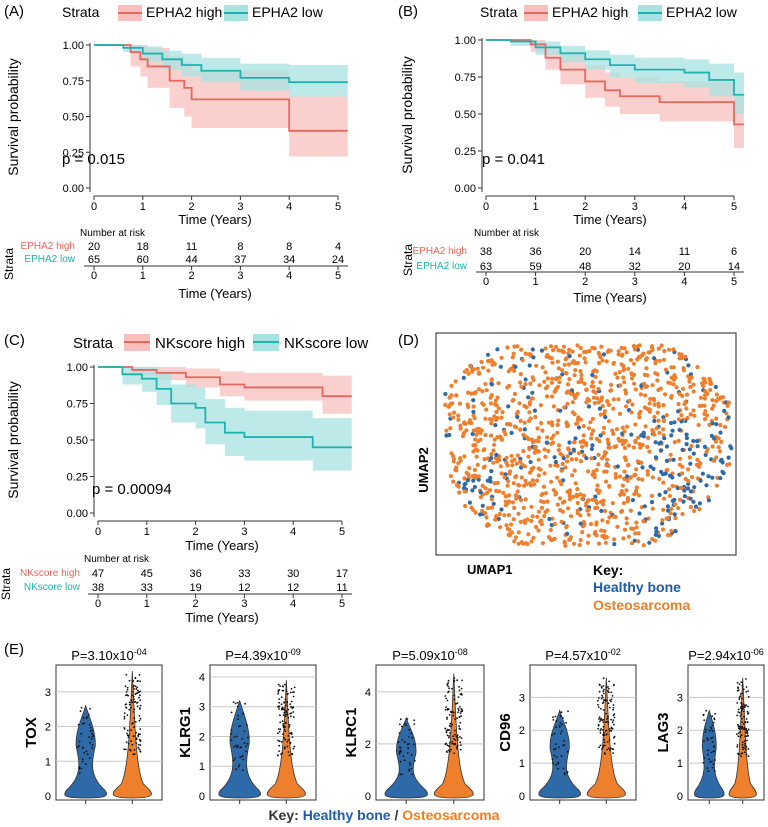 This screenshot has width=768, height=827. I want to click on y-tick-label: 2, so click(680, 731).